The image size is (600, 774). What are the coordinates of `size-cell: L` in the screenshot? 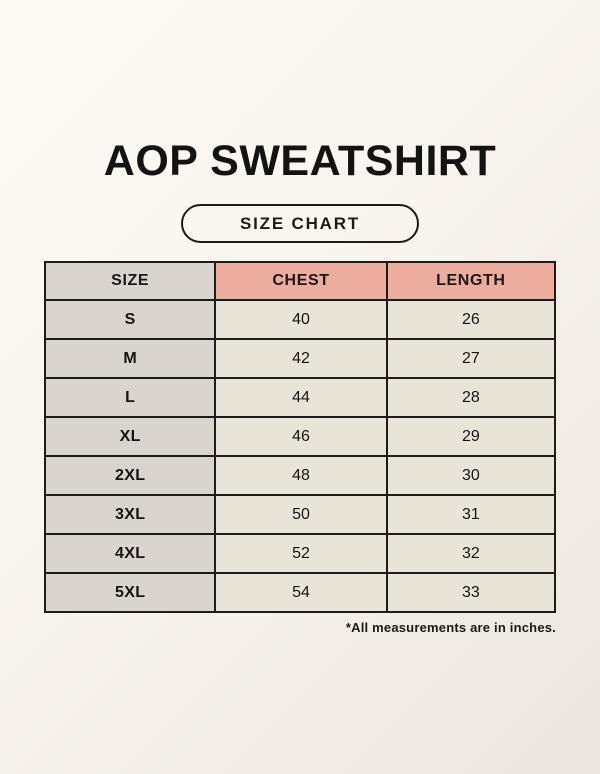 It's located at (130, 397).